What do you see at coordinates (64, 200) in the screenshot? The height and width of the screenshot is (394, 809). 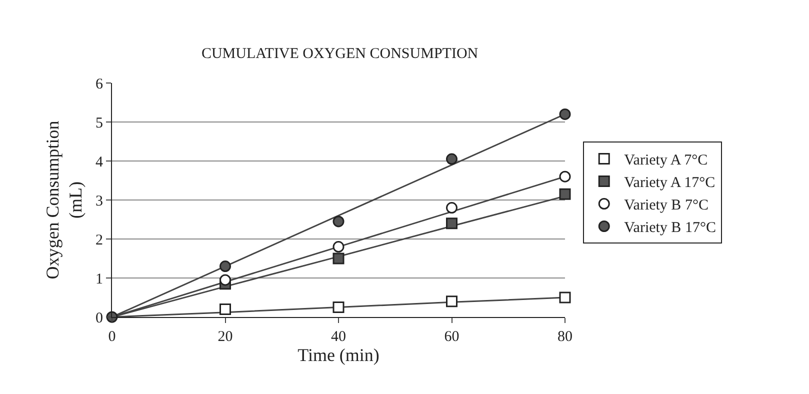 I see `y-axis-title: Oxygen Consumption (mL)` at bounding box center [64, 200].